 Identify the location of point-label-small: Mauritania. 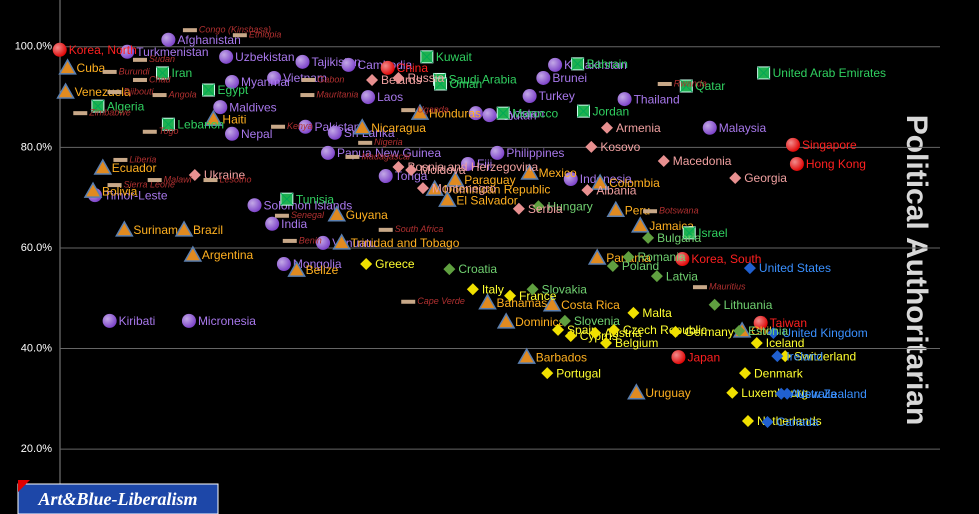
(337, 94).